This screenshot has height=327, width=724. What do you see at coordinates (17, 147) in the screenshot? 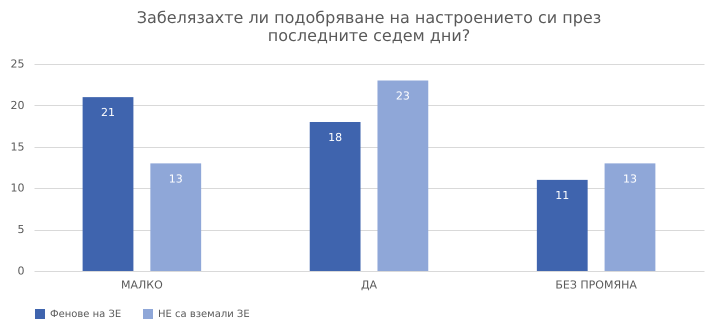
I see `y-tick-label: 15` at bounding box center [17, 147].